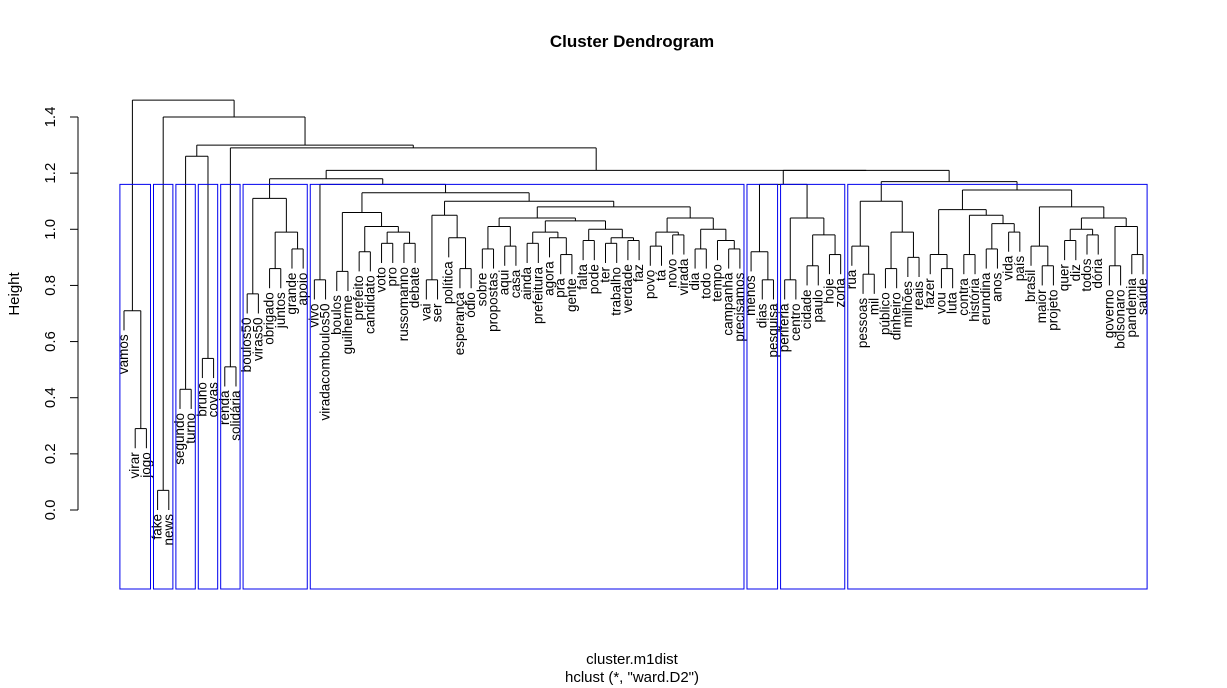 Image resolution: width=1227 pixels, height=688 pixels. What do you see at coordinates (325, 361) in the screenshot?
I see `leaf-label: viradacomboulos50` at bounding box center [325, 361].